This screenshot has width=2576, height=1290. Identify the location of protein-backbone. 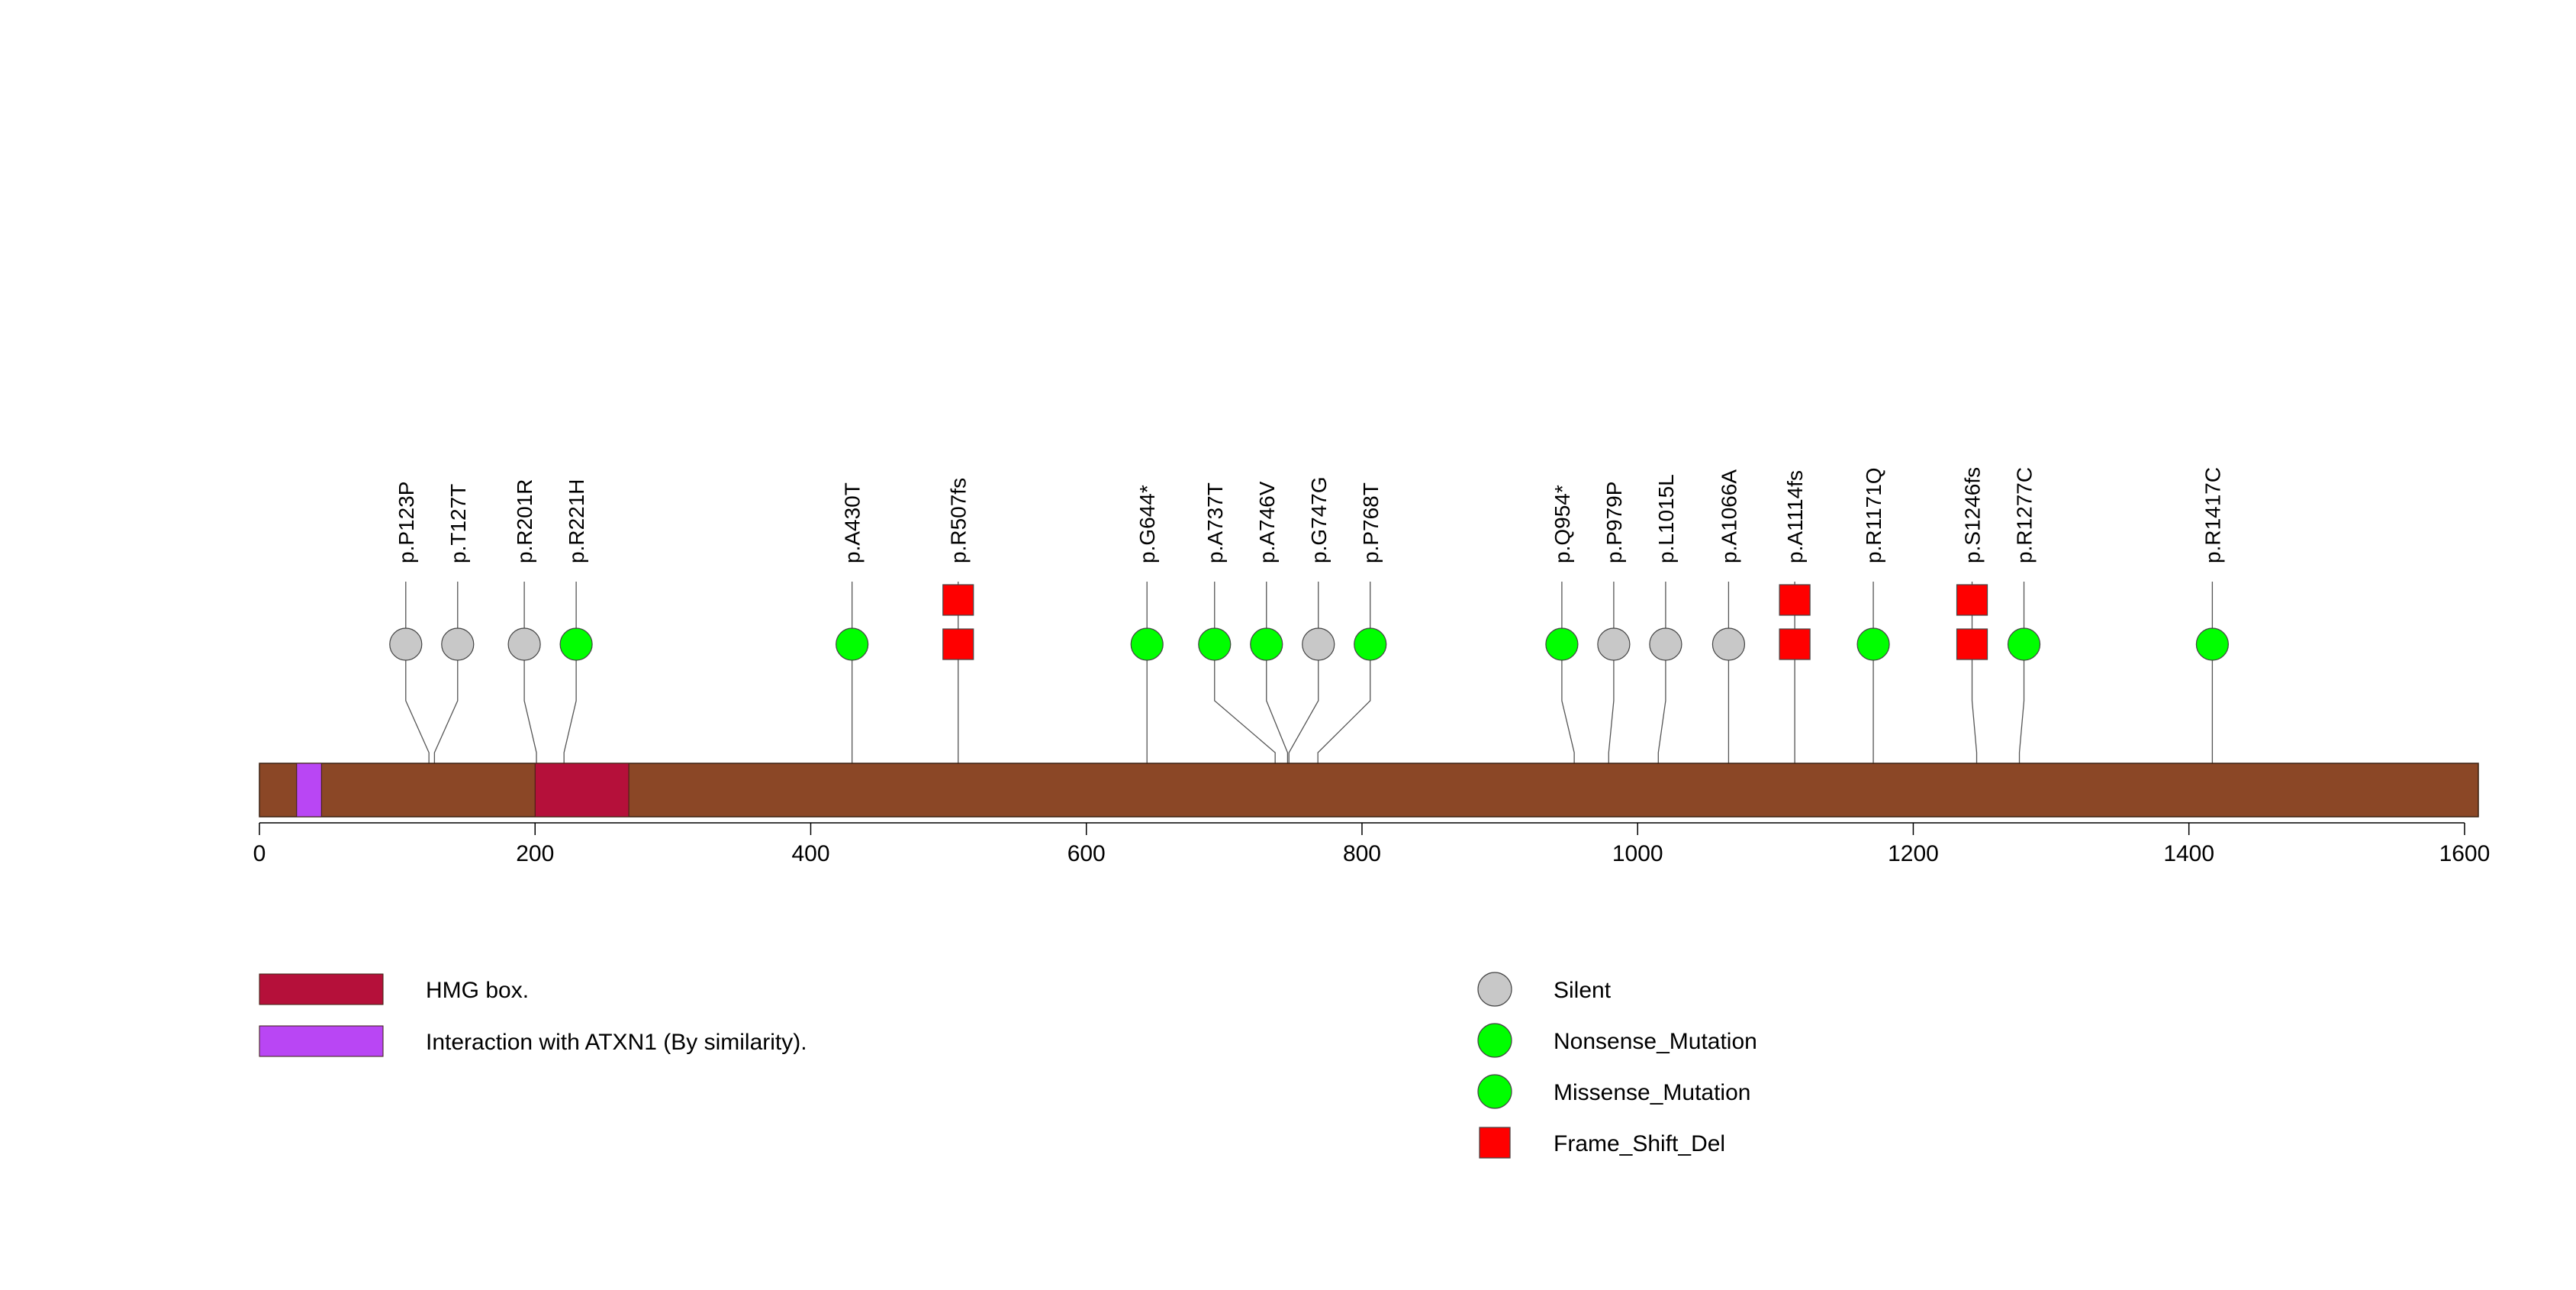
(1369, 790).